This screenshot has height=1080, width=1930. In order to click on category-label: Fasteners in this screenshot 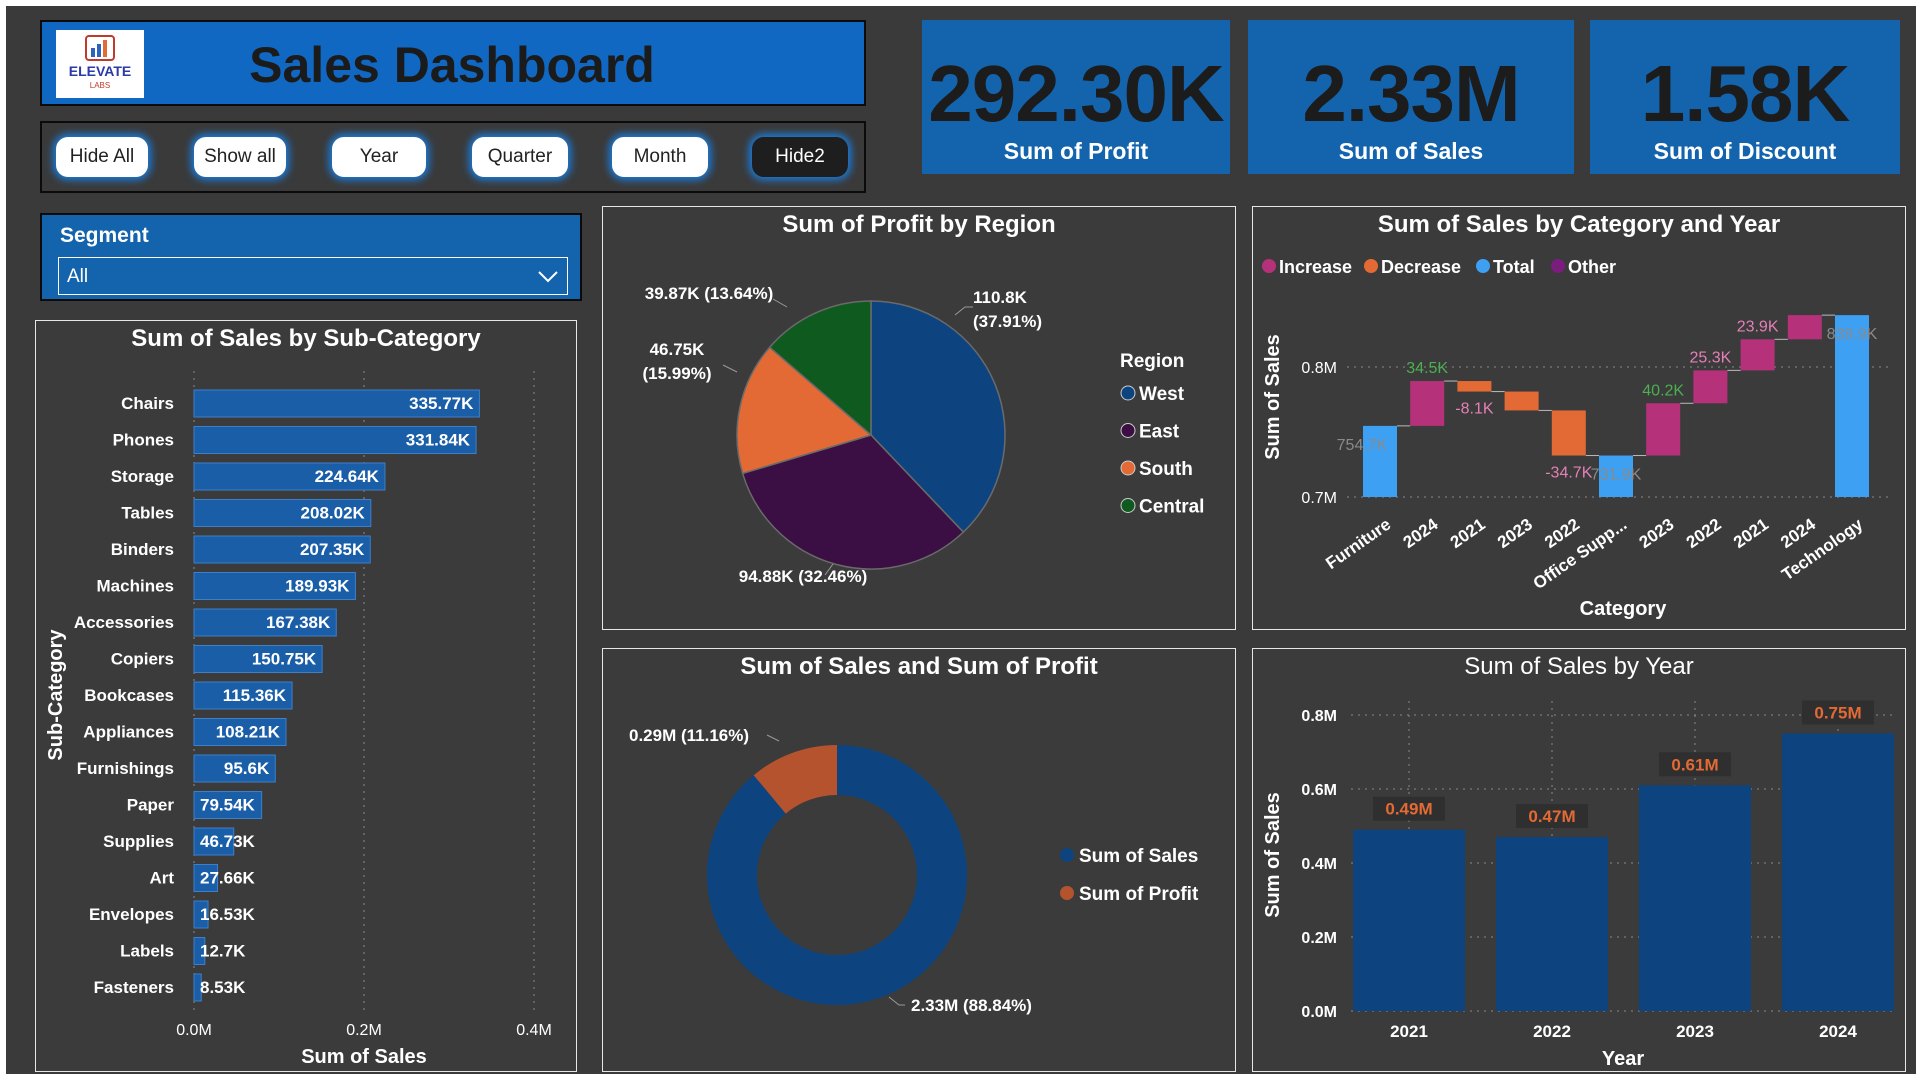, I will do `click(134, 987)`.